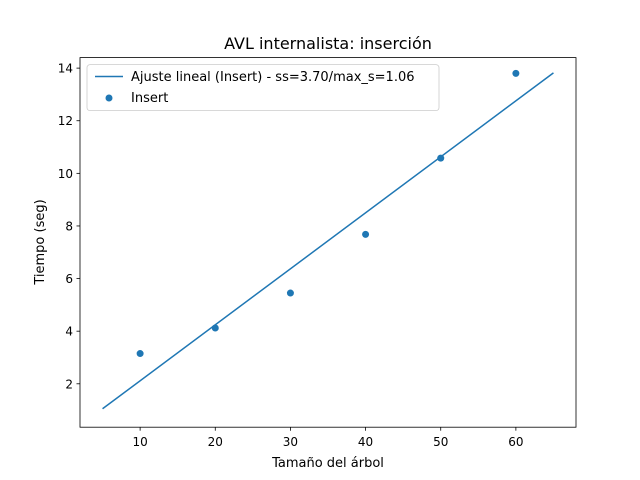  Describe the element at coordinates (65, 121) in the screenshot. I see `y-tick-label: 12` at that location.